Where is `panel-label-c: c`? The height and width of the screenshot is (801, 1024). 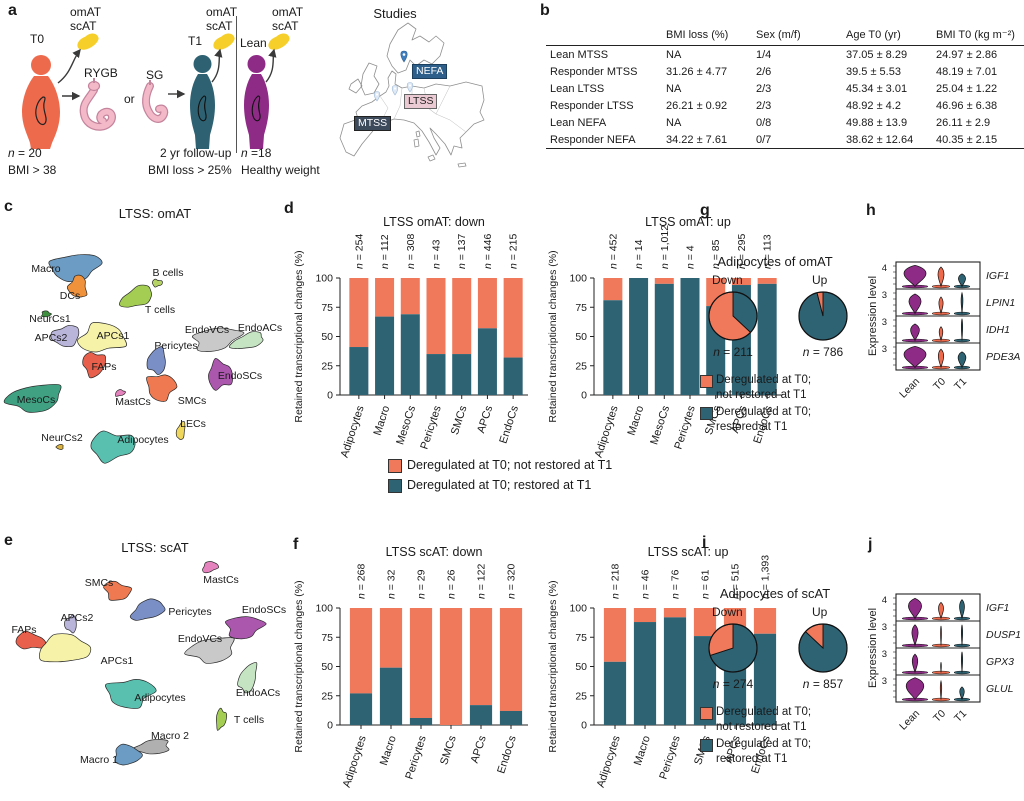 panel-label-c: c is located at coordinates (8, 206).